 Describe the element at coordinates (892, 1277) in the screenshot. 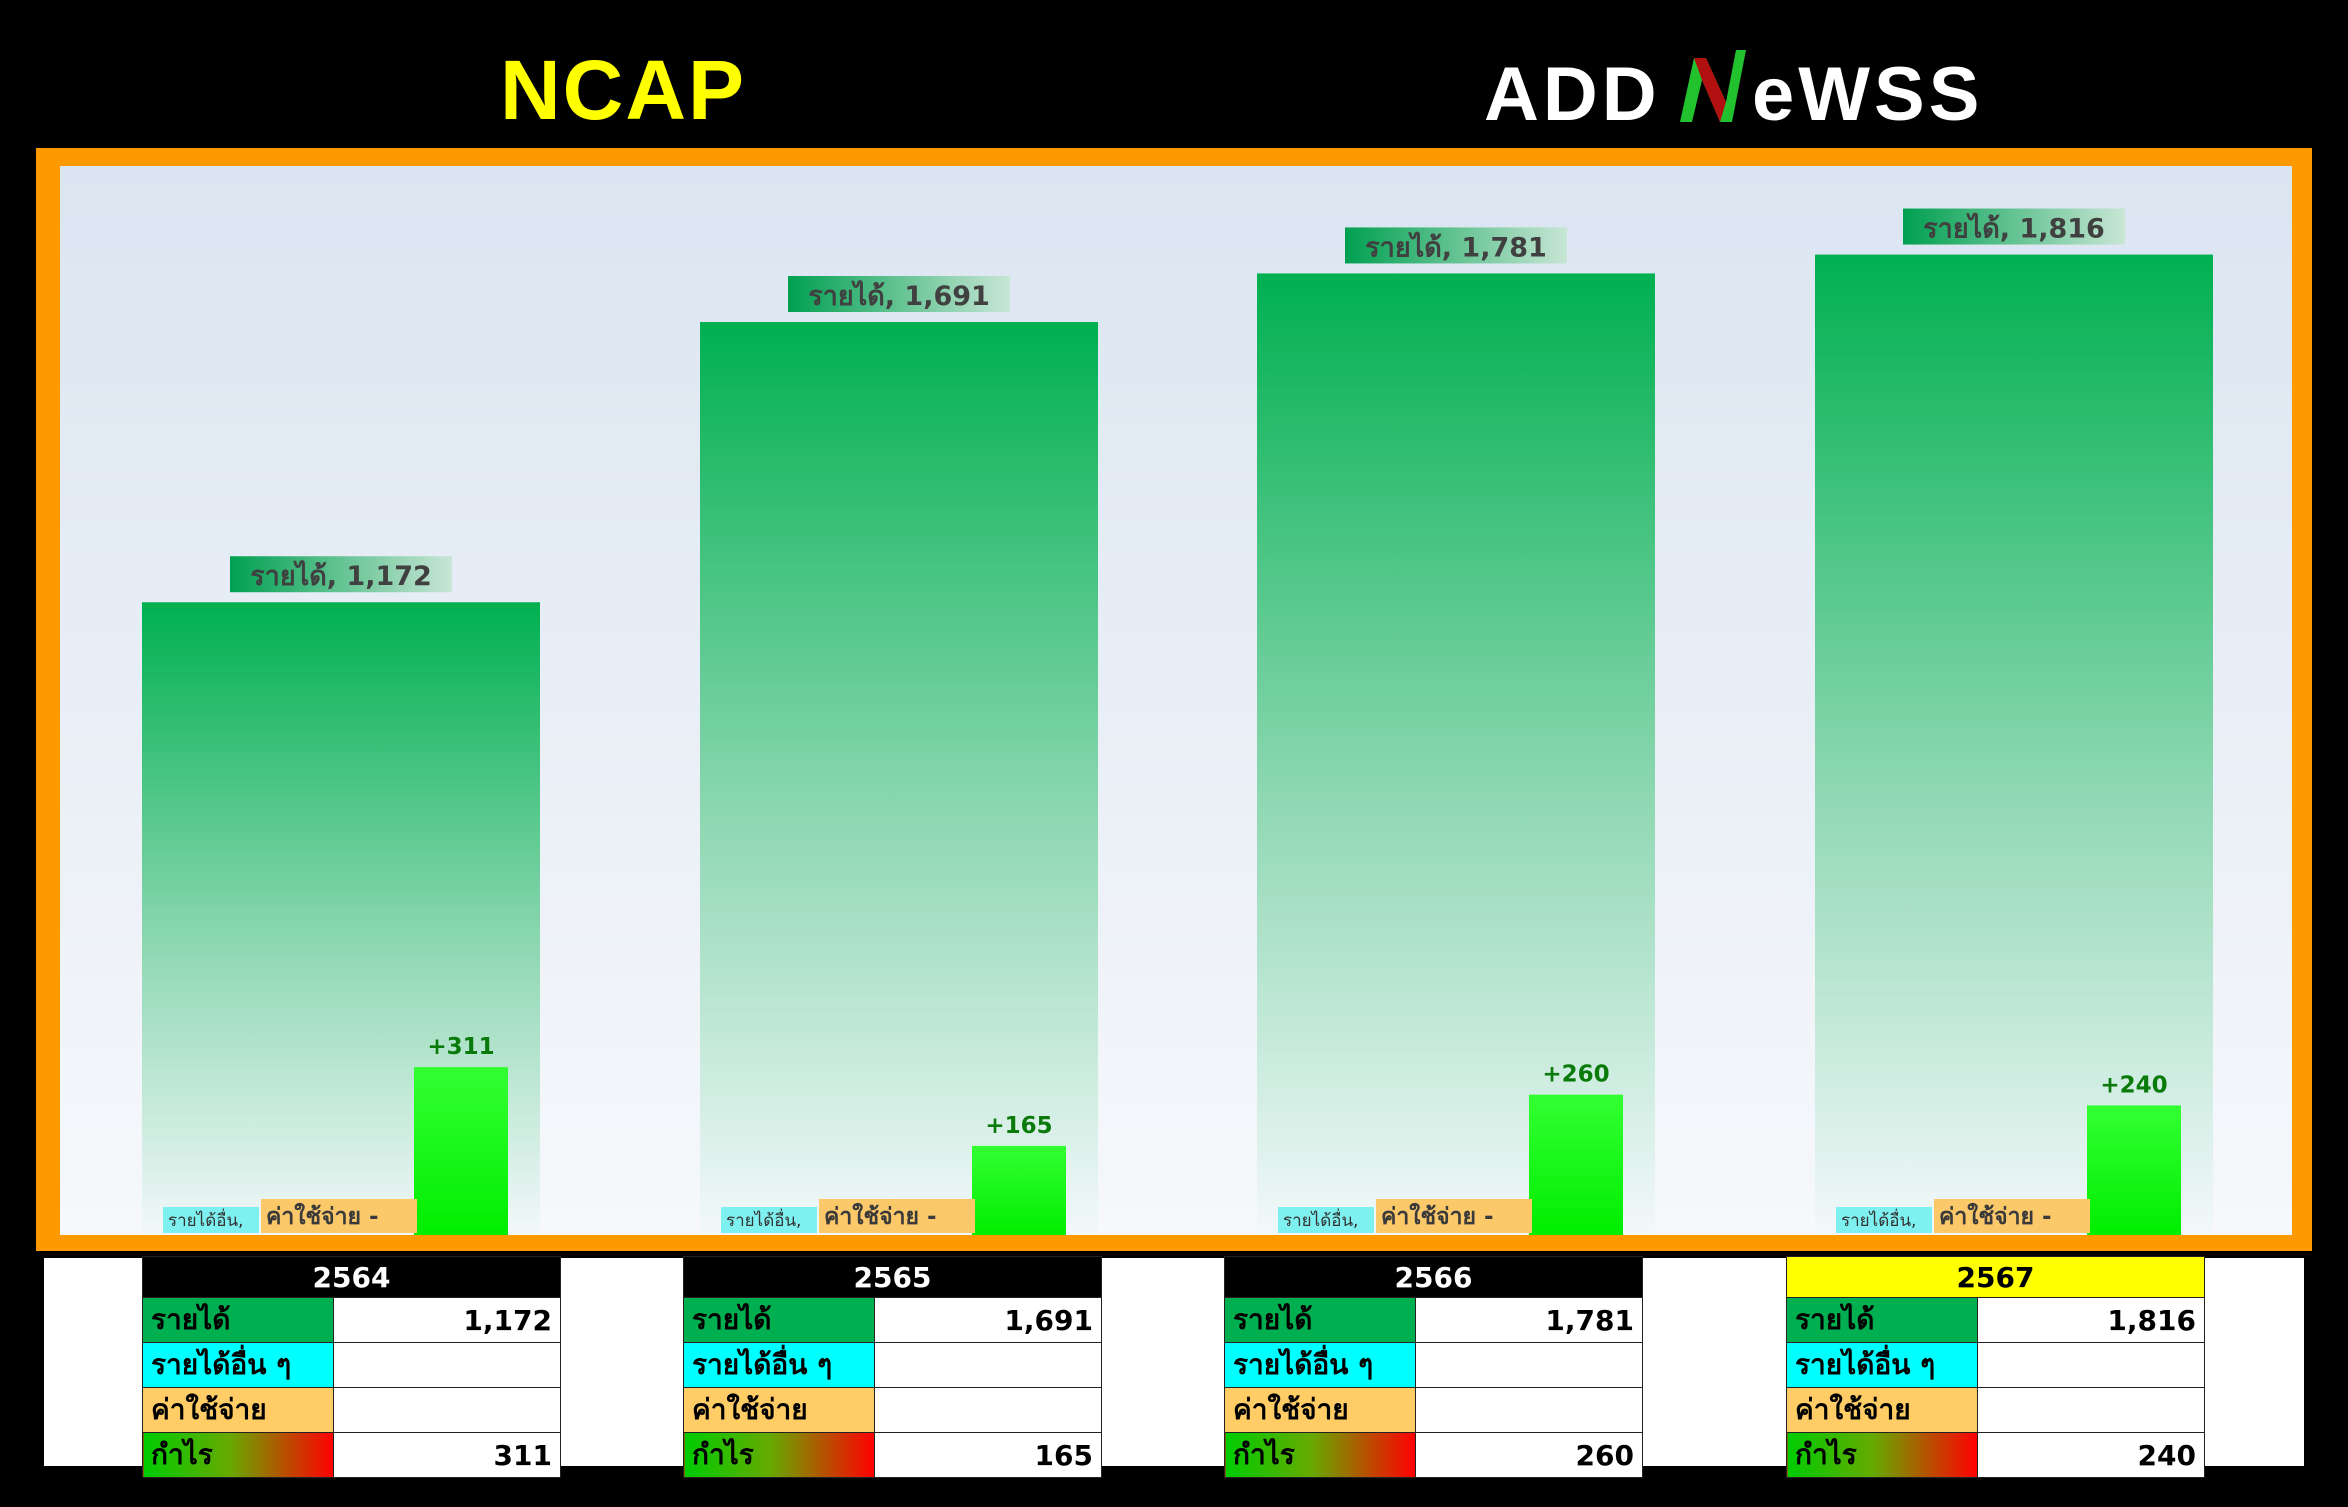

I see `year-header: 2565` at that location.